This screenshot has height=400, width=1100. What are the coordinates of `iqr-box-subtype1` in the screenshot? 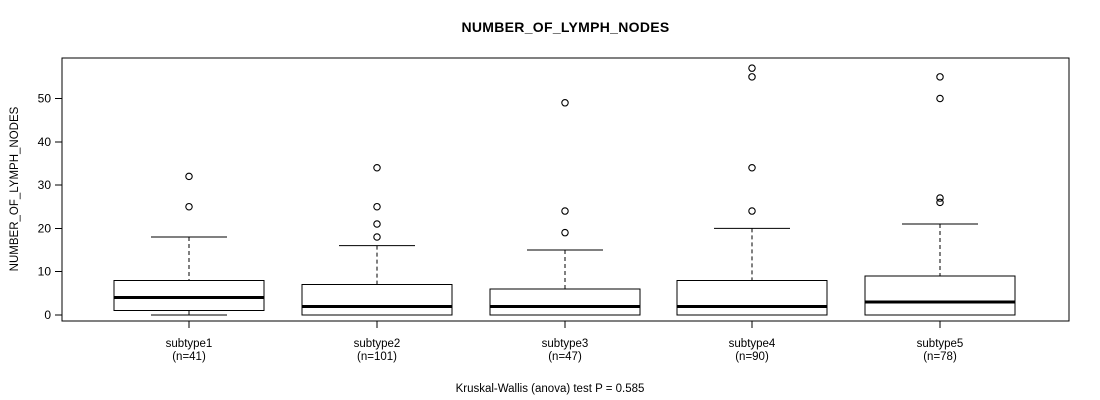 It's located at (189, 295).